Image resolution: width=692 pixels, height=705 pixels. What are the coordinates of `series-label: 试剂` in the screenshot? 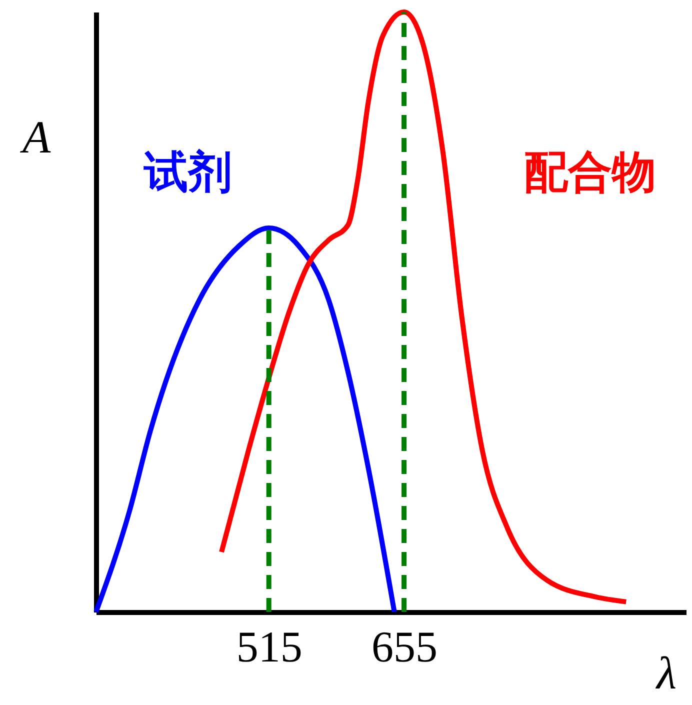 It's located at (187, 172).